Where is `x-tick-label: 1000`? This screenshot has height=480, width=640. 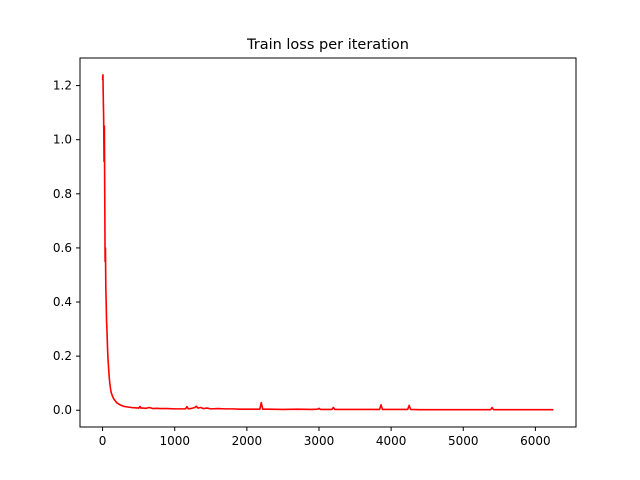 x-tick-label: 1000 is located at coordinates (174, 441).